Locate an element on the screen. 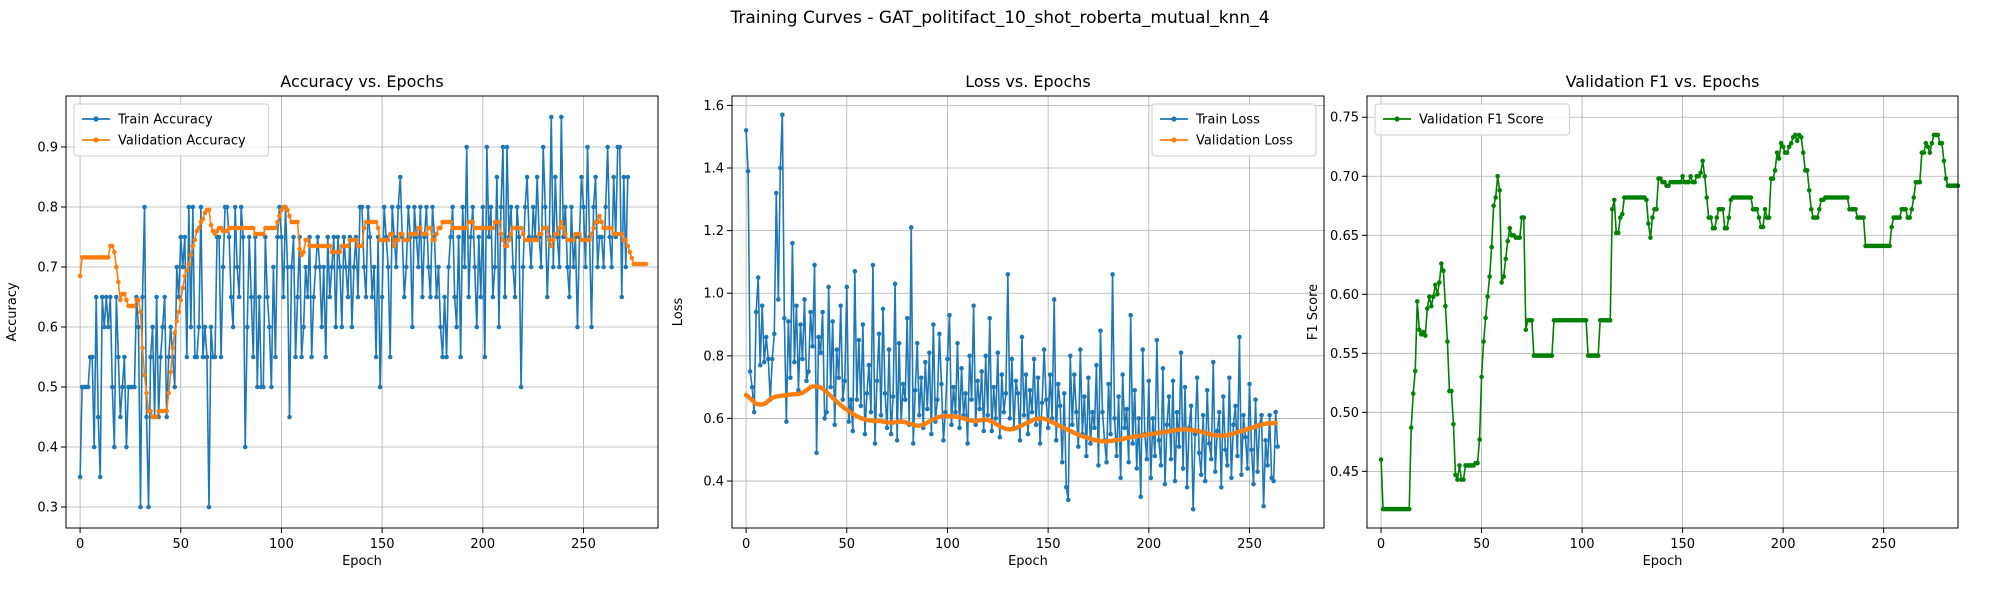  legend-label: Validation F1 Score is located at coordinates (1481, 120).